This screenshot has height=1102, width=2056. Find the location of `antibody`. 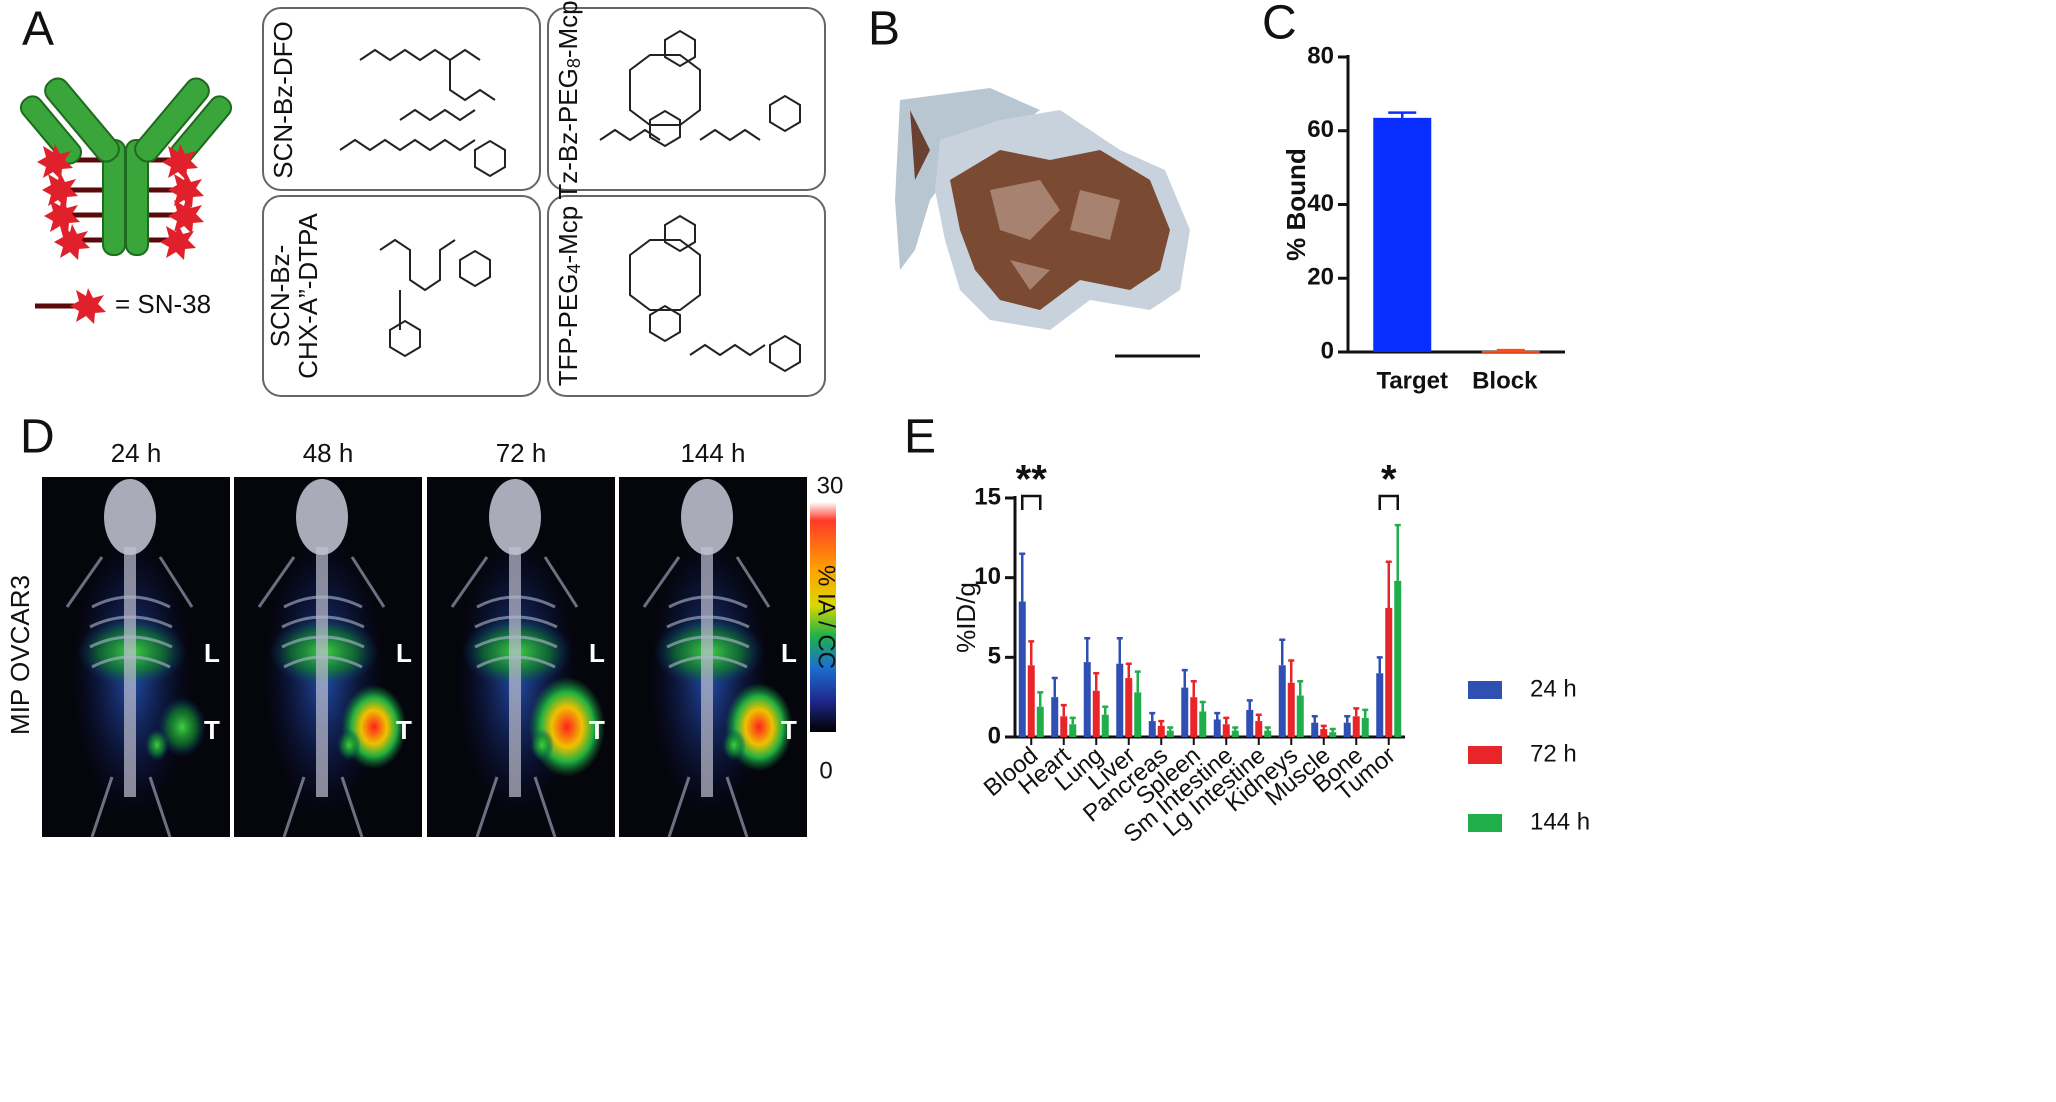

antibody is located at coordinates (126, 168).